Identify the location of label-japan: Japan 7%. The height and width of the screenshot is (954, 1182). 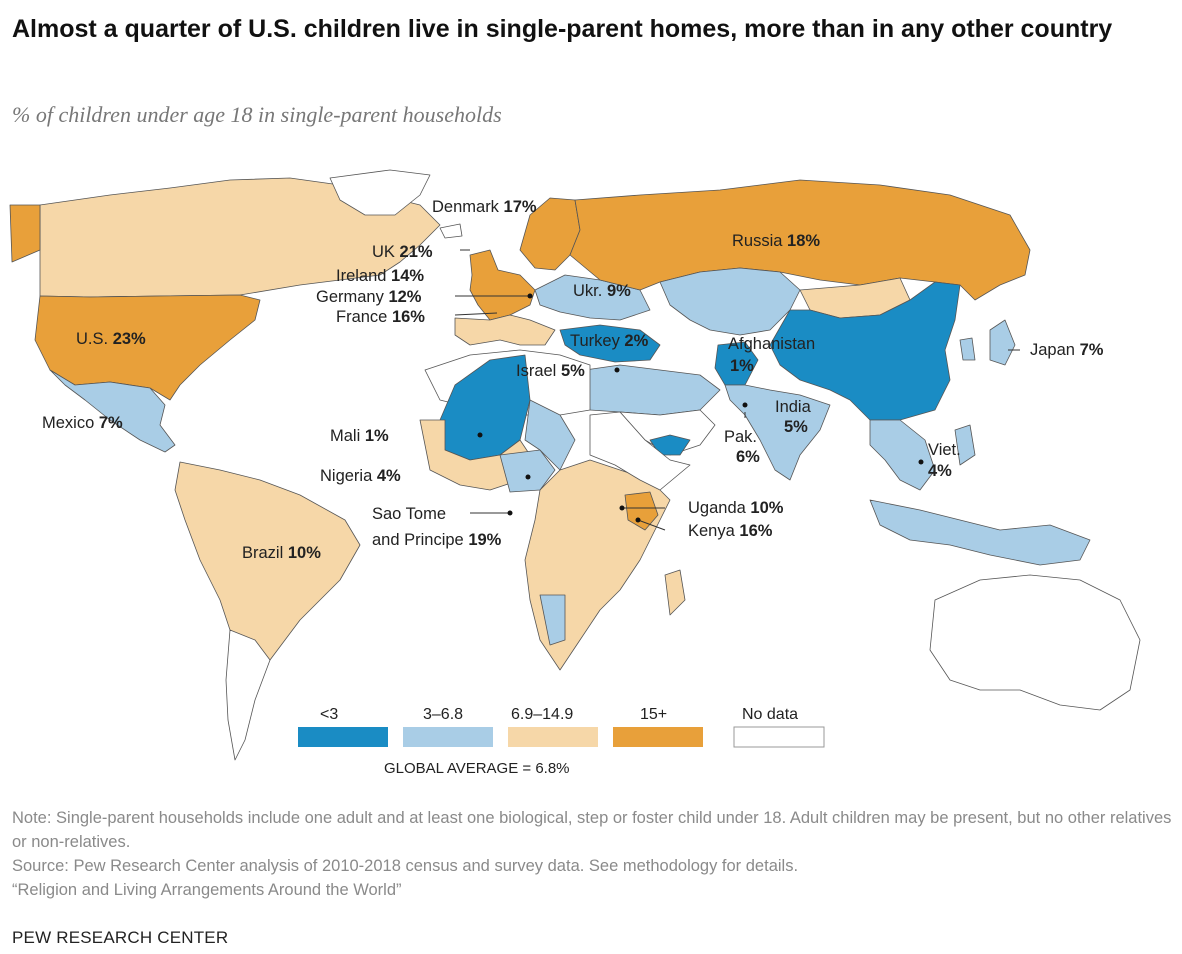
(1067, 350).